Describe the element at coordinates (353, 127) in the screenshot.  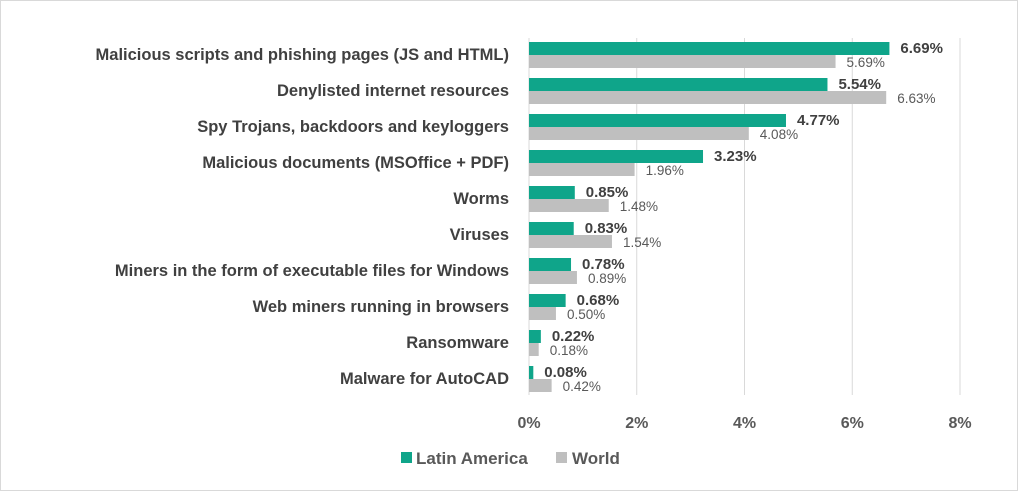
I see `category-label: Spy Trojans, backdoors and keyloggers` at that location.